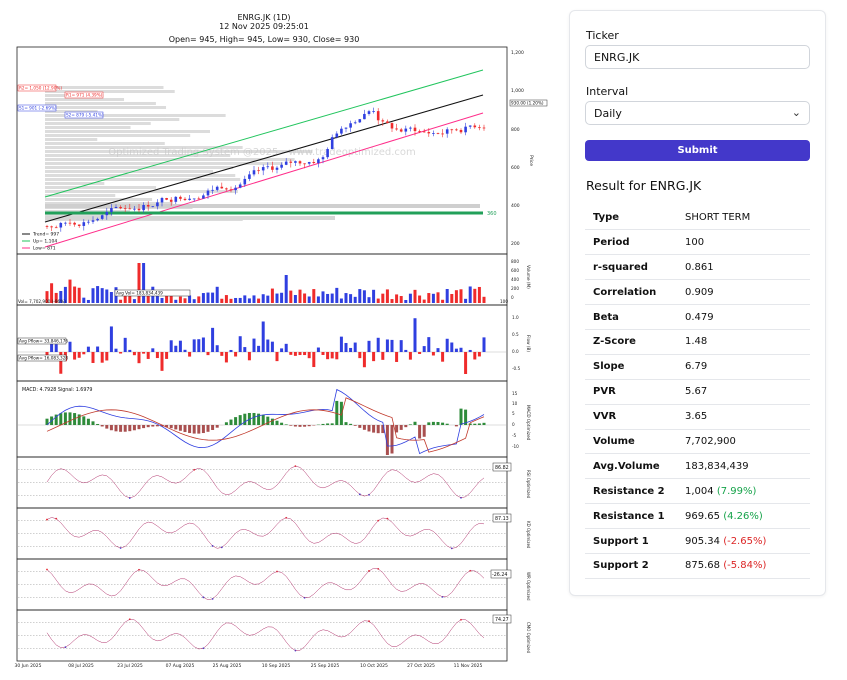 This screenshot has width=847, height=680. I want to click on flow-tick: 0.5, so click(515, 334).